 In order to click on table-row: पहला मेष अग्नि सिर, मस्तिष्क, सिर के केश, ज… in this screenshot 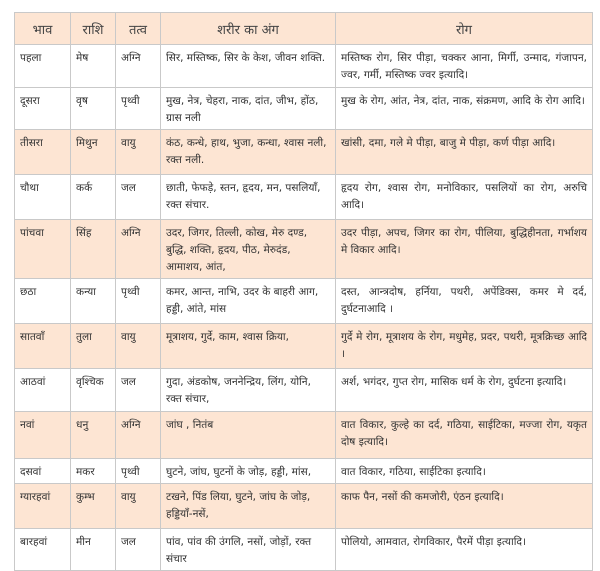, I will do `click(303, 66)`.